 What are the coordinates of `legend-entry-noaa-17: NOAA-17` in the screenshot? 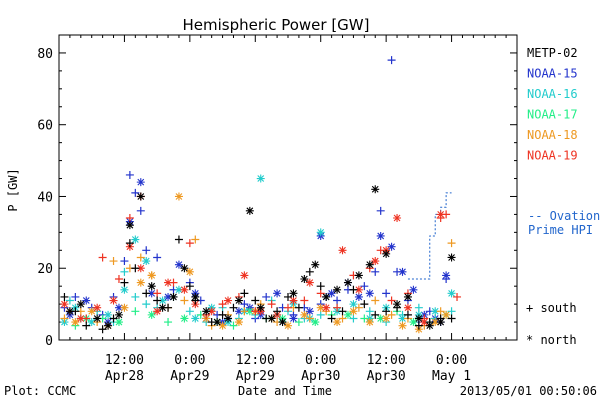 It's located at (552, 115).